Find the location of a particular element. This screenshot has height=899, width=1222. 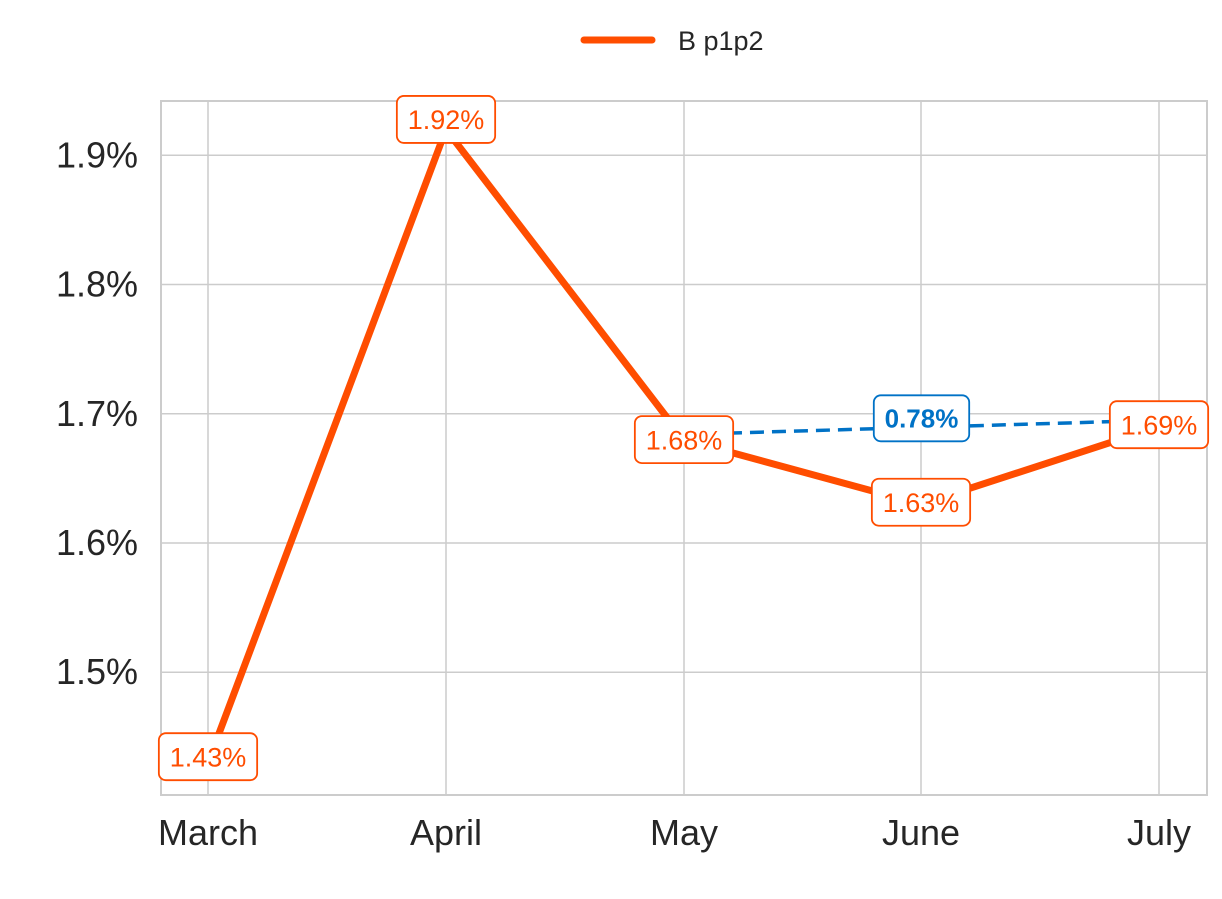

legend-label: B p1p2 is located at coordinates (721, 41).